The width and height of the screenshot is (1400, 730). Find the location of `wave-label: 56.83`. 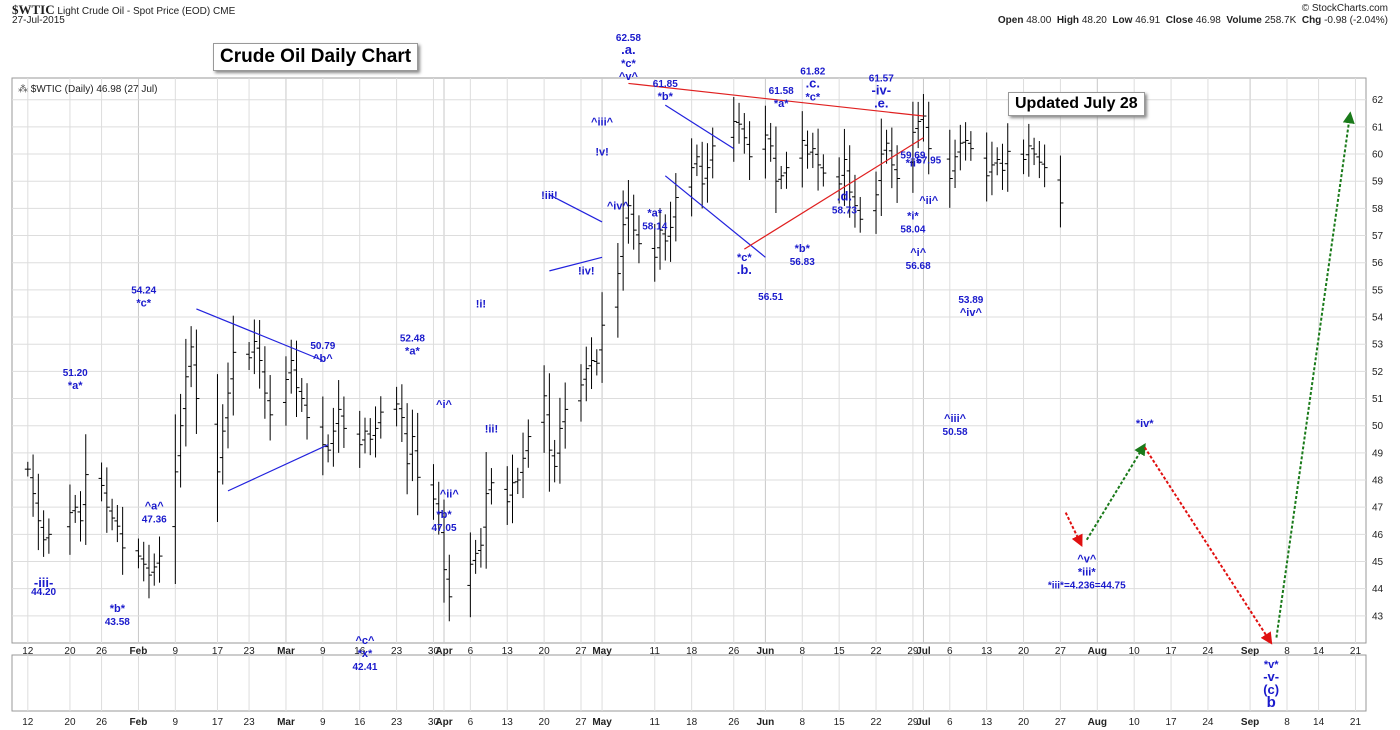

wave-label: 56.83 is located at coordinates (802, 262).